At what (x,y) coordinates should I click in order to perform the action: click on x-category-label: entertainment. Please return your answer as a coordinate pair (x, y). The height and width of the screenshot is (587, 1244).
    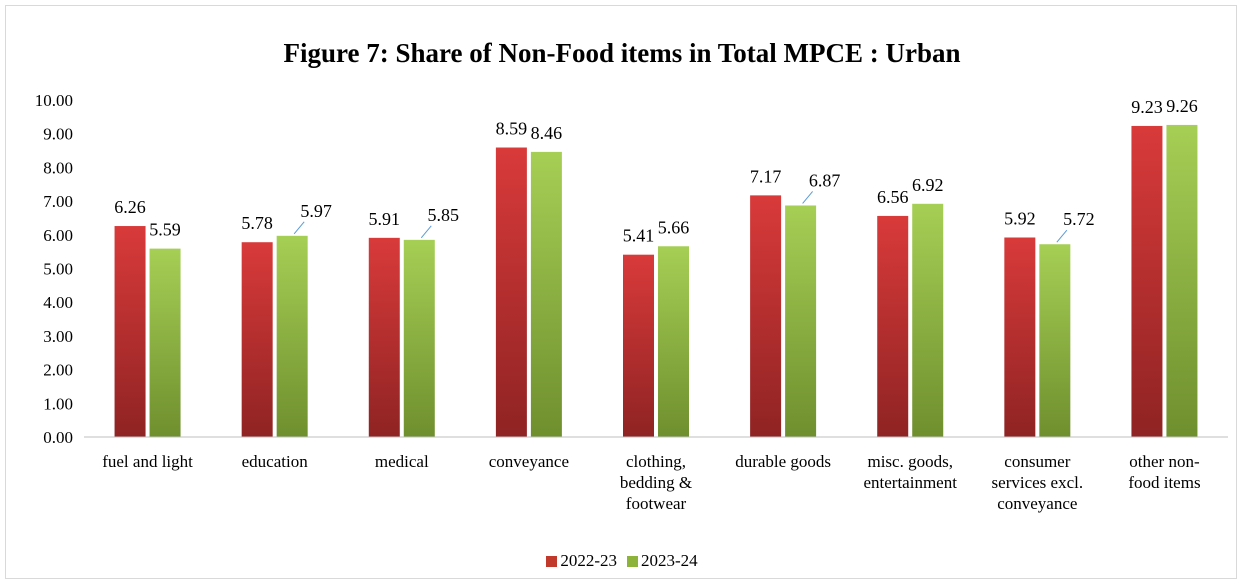
    Looking at the image, I should click on (910, 482).